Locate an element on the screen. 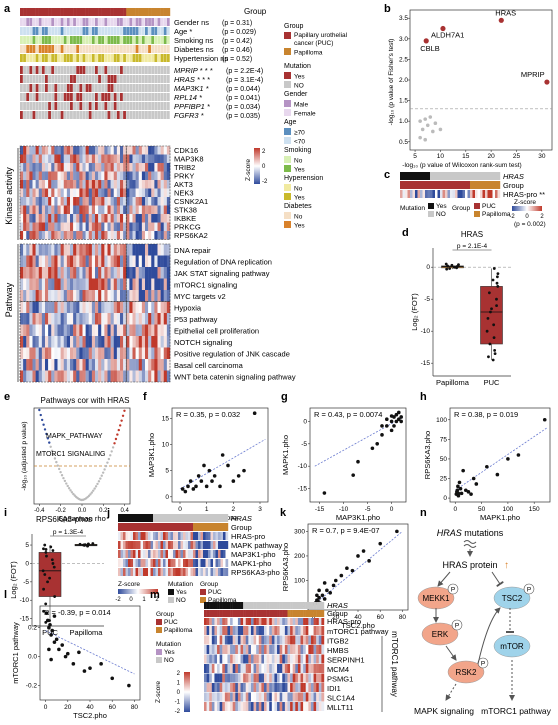  mutation-row-pvalue: (p = 0.041) is located at coordinates (243, 98).